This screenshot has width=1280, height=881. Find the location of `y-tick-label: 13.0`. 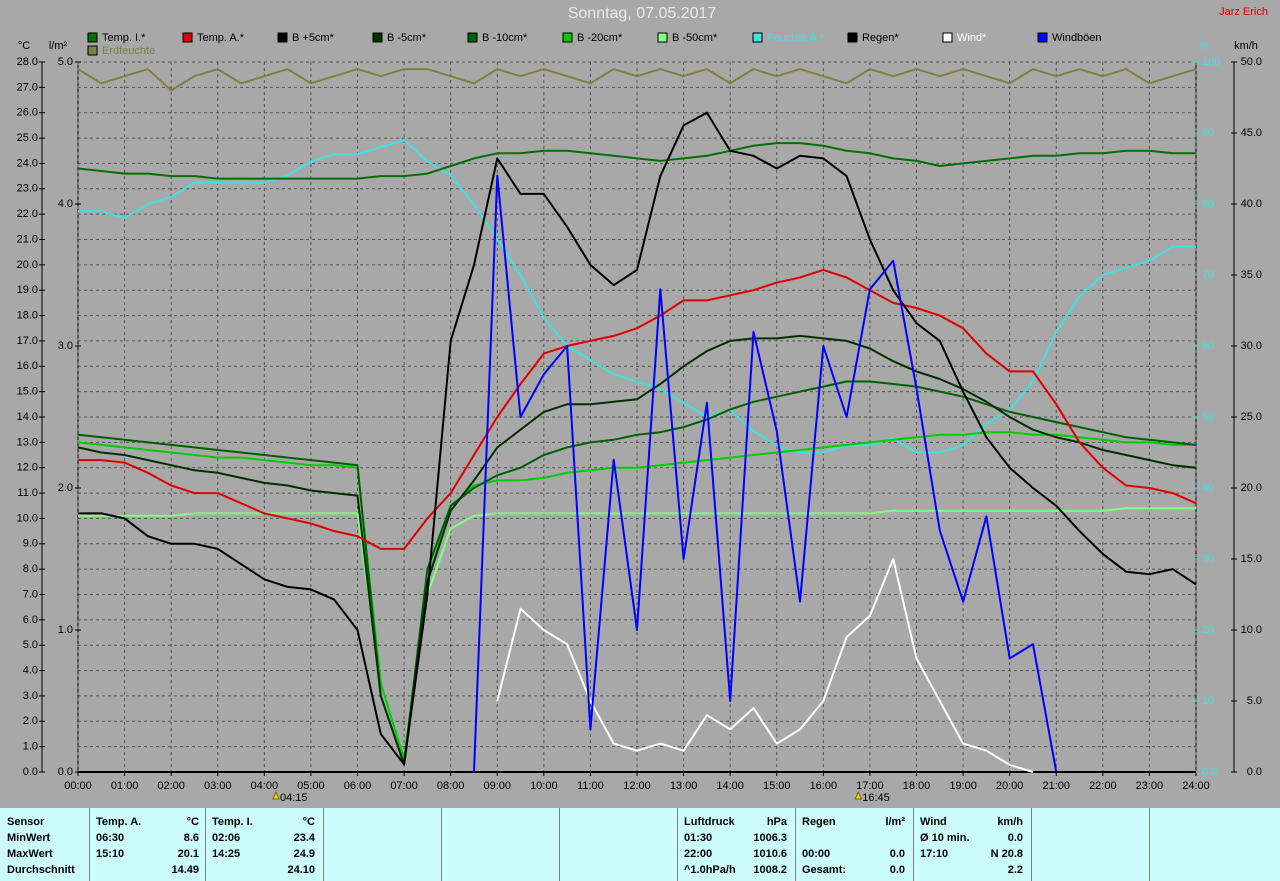

y-tick-label: 13.0 is located at coordinates (27, 442).